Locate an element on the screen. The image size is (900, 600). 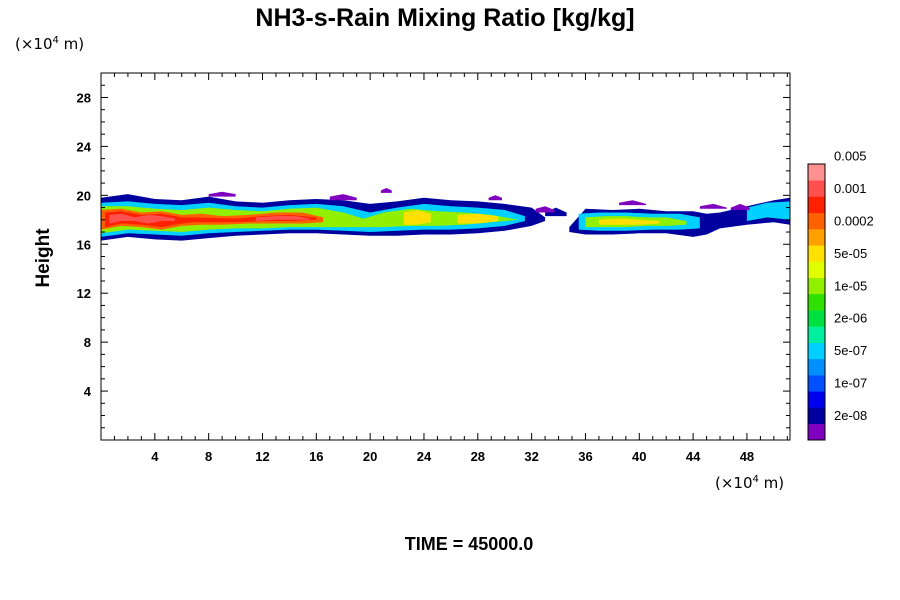
x-tick-label: 36 is located at coordinates (585, 456).